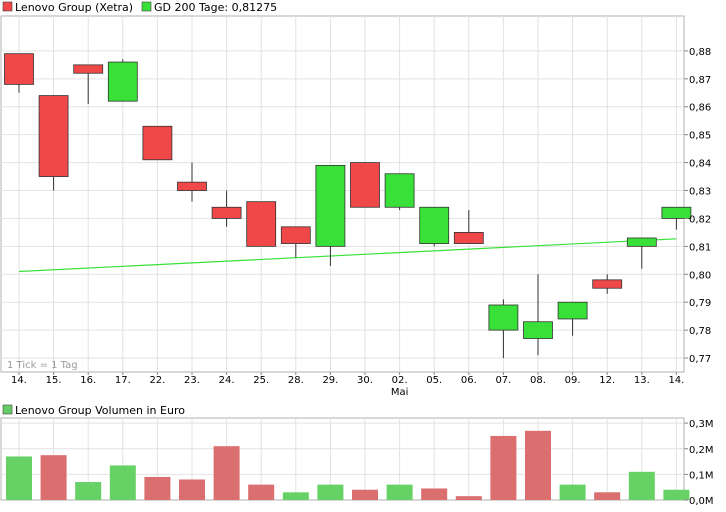  What do you see at coordinates (700, 108) in the screenshot?
I see `y-tick-label: 0,86` at bounding box center [700, 108].